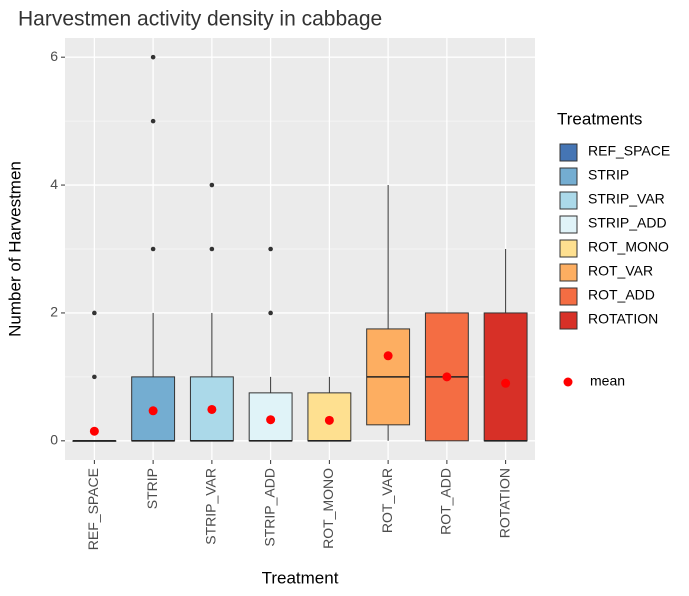 This screenshot has width=689, height=596. I want to click on y-tick-label: 6, so click(54, 56).